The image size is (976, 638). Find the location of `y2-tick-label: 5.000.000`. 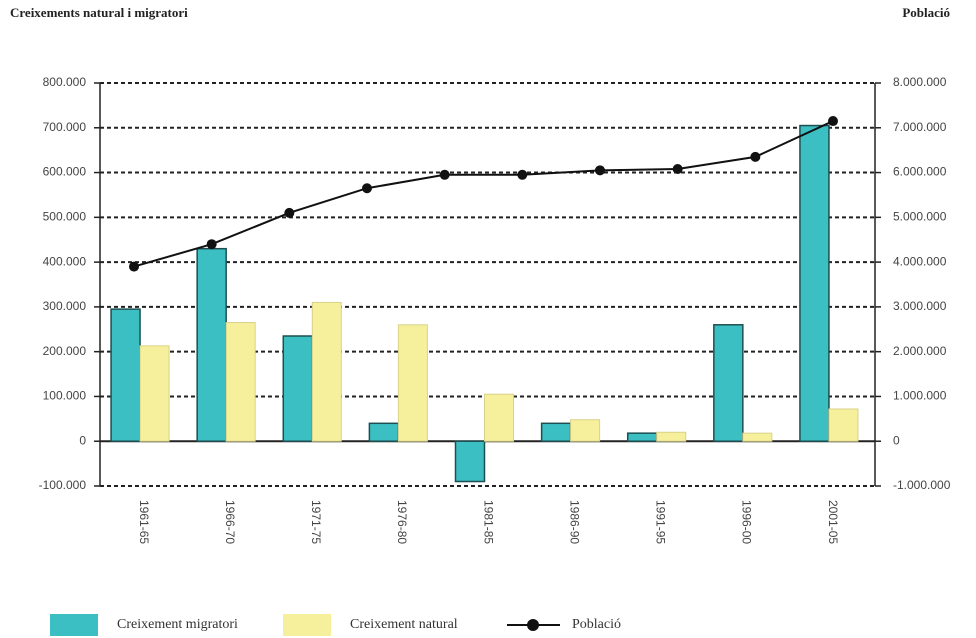

y2-tick-label: 5.000.000 is located at coordinates (920, 217).